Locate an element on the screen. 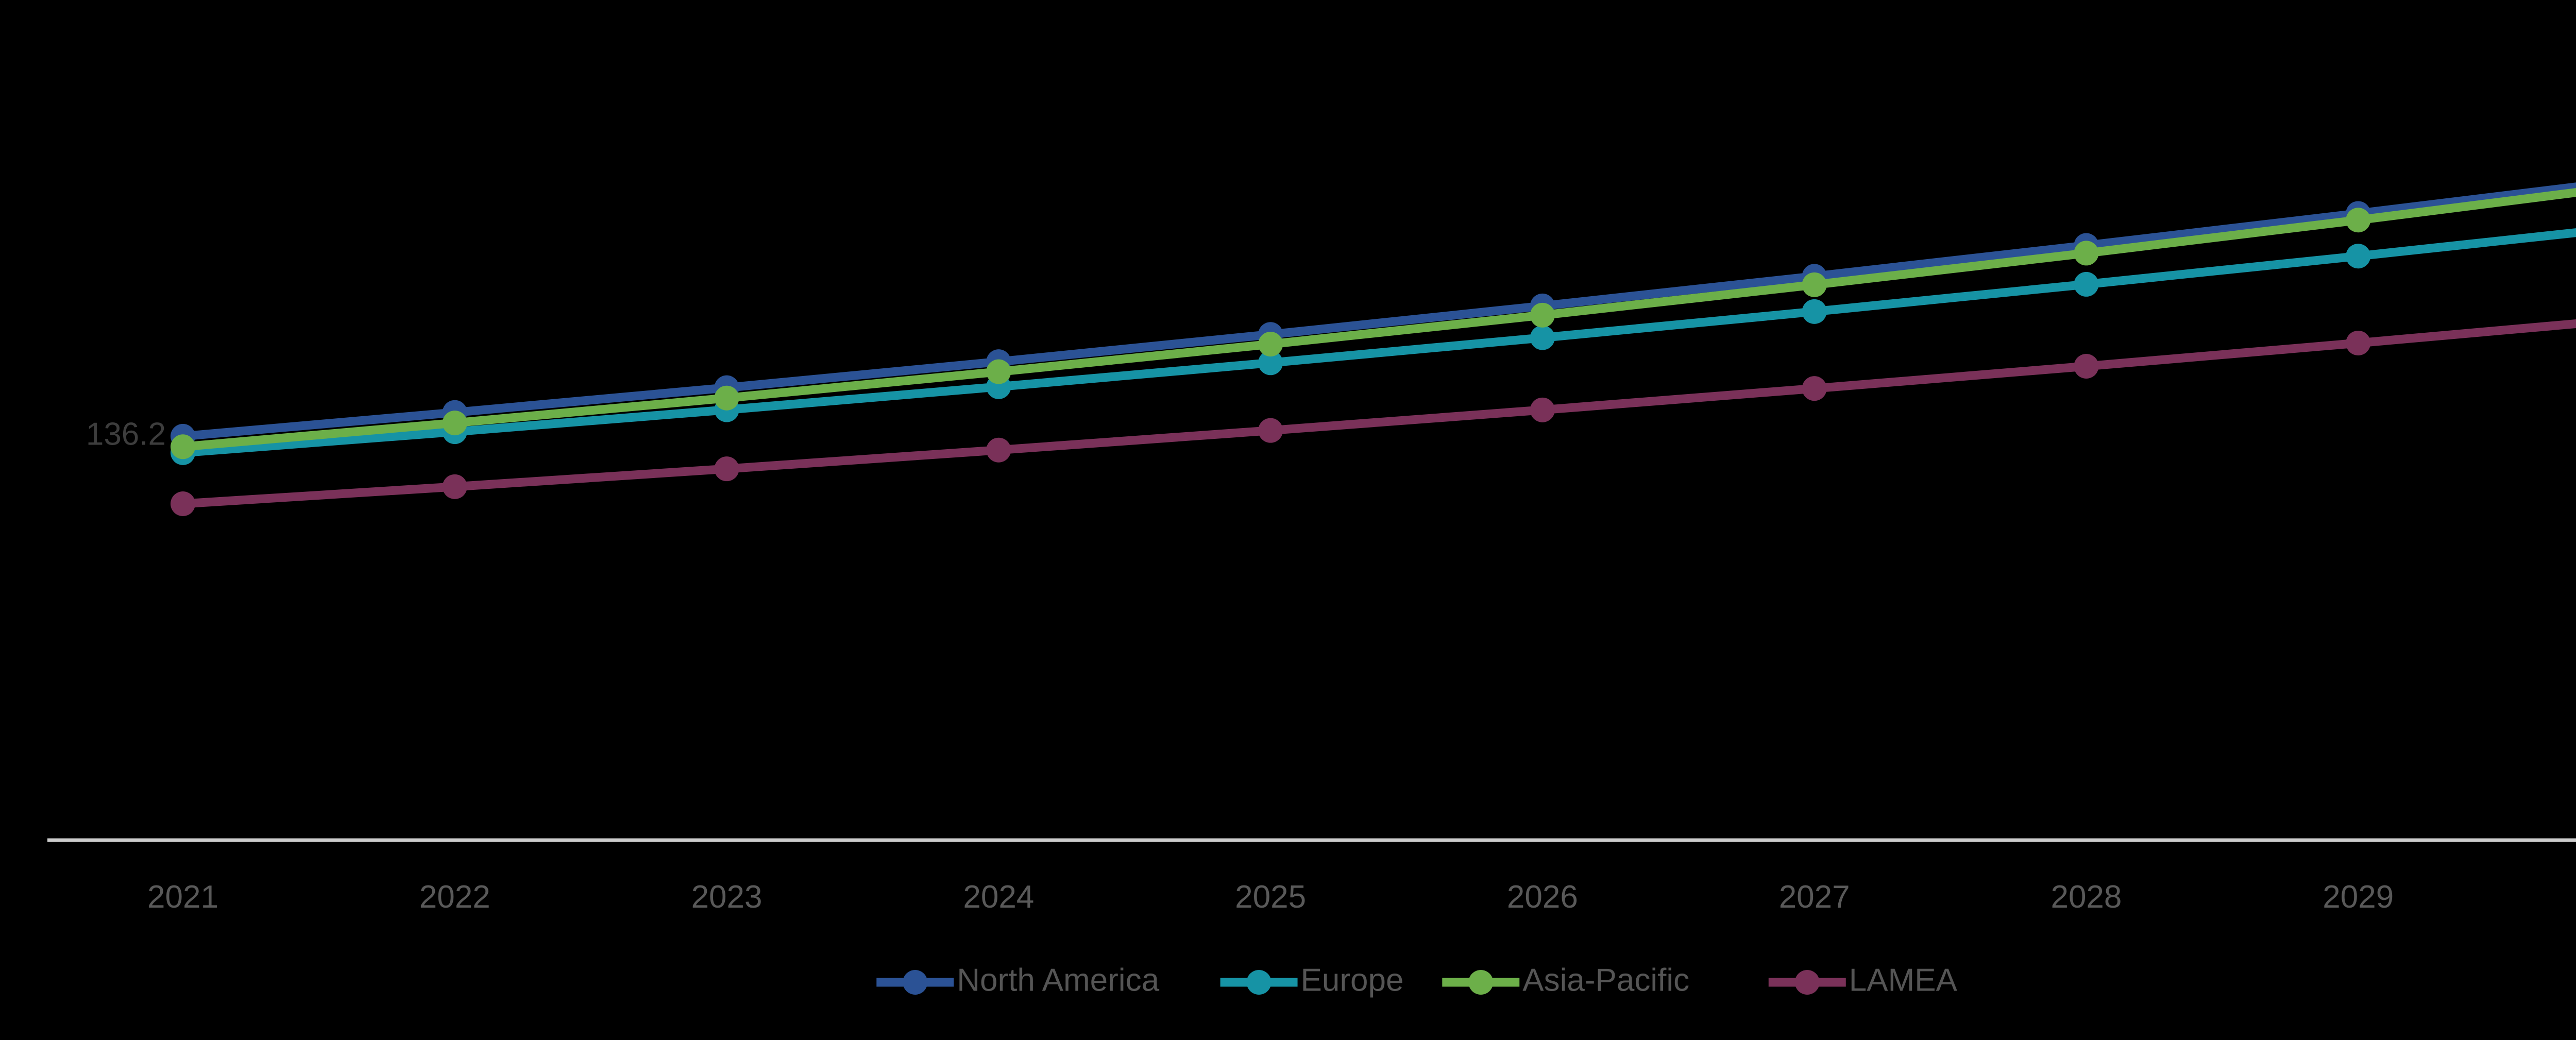 Image resolution: width=2576 pixels, height=1040 pixels. y-axis-value-labels: 136.2 is located at coordinates (126, 434).